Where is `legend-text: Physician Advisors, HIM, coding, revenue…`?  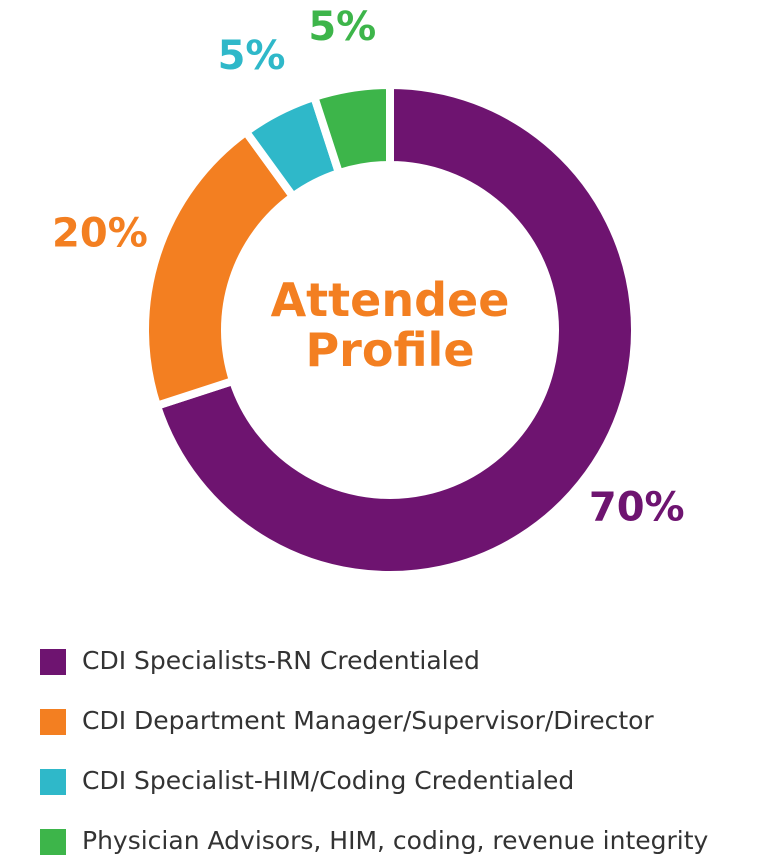 legend-text: Physician Advisors, HIM, coding, revenue… is located at coordinates (395, 840).